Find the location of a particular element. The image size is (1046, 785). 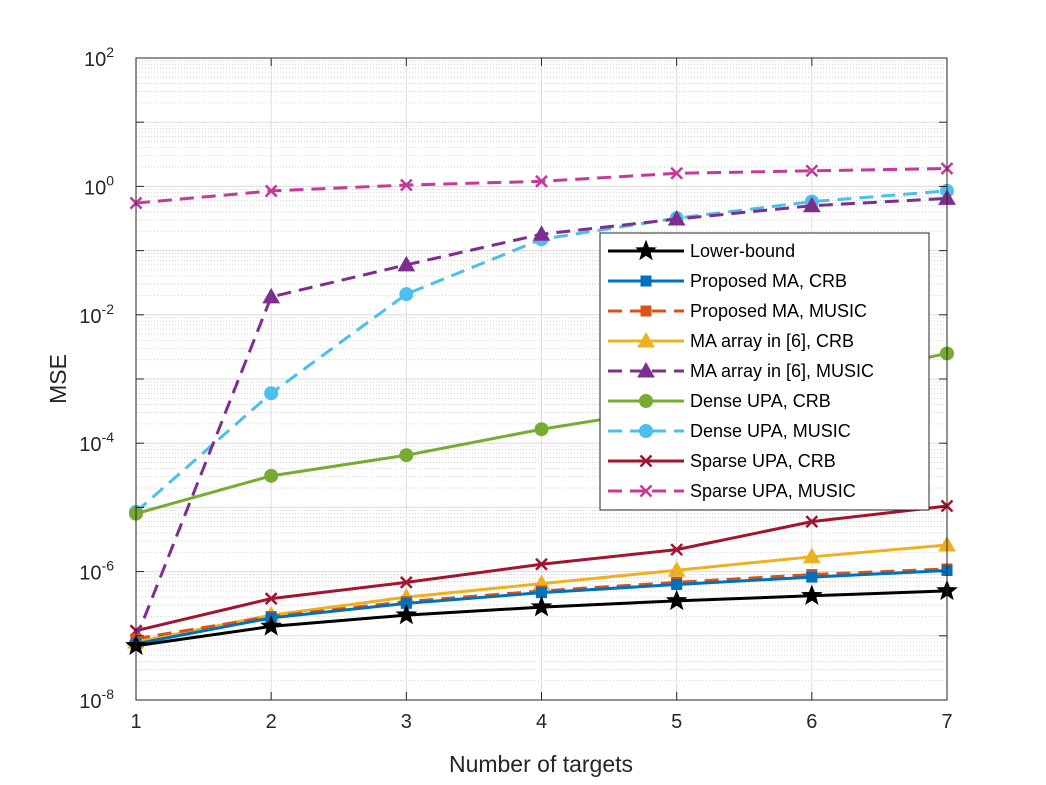

legend-entry: Proposed MA, MUSIC is located at coordinates (737, 311).